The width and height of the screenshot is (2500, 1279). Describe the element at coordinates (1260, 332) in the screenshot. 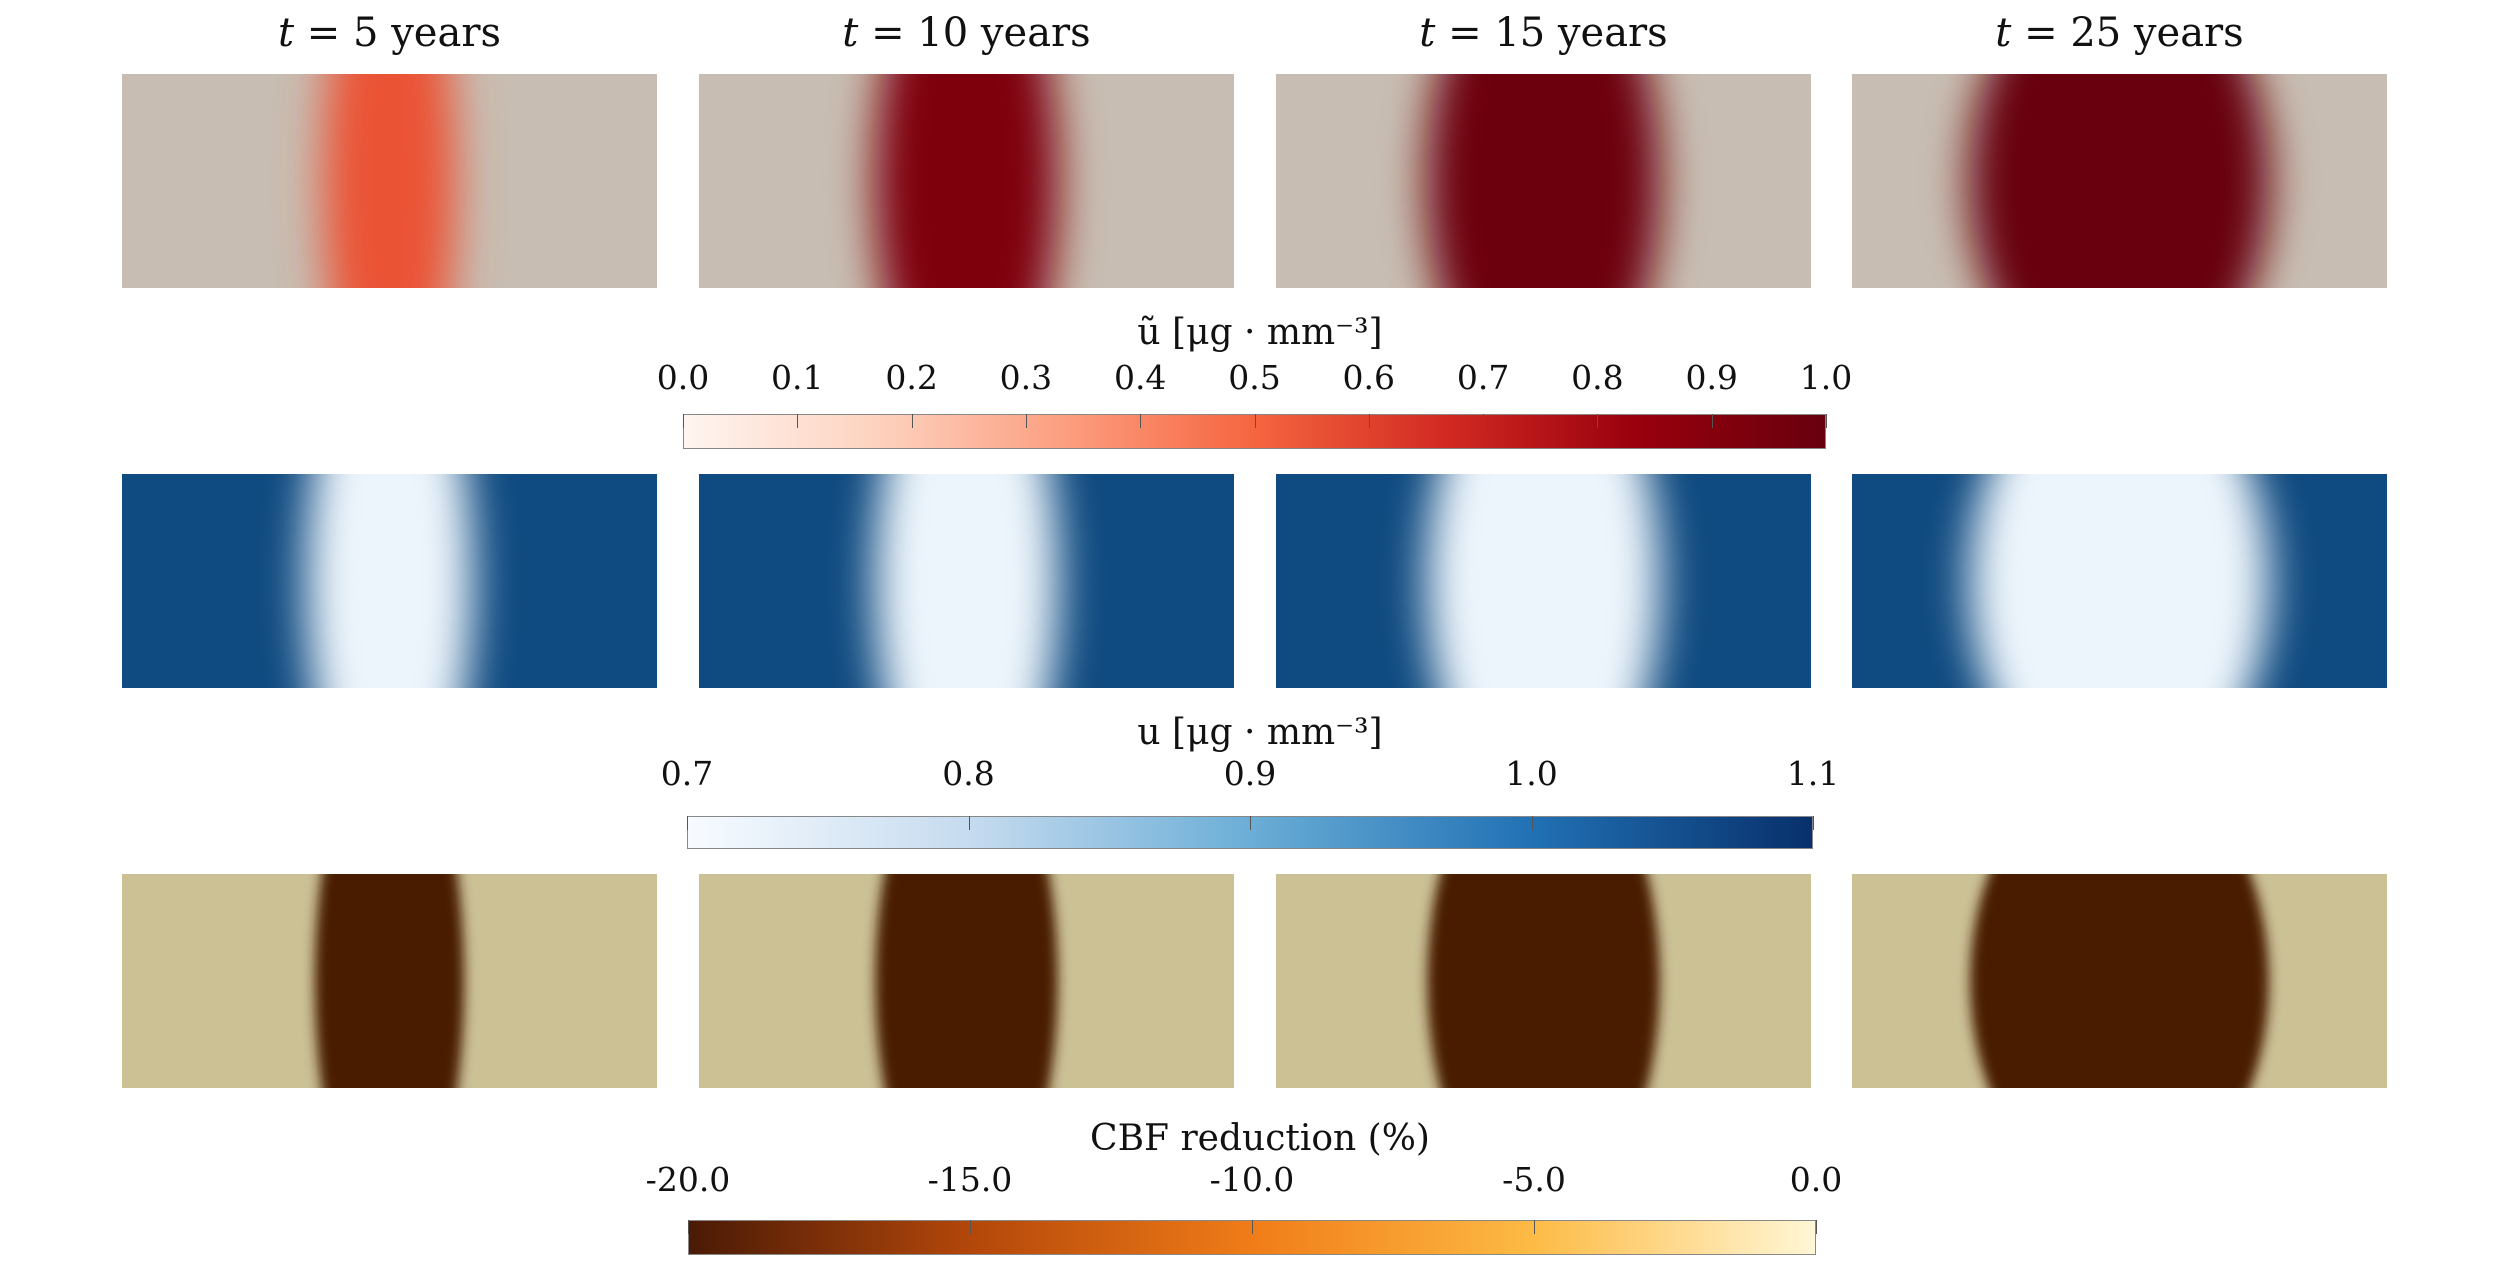

I see `u-tilde-colorbar-title: ũ [μg · mm⁻³]` at that location.